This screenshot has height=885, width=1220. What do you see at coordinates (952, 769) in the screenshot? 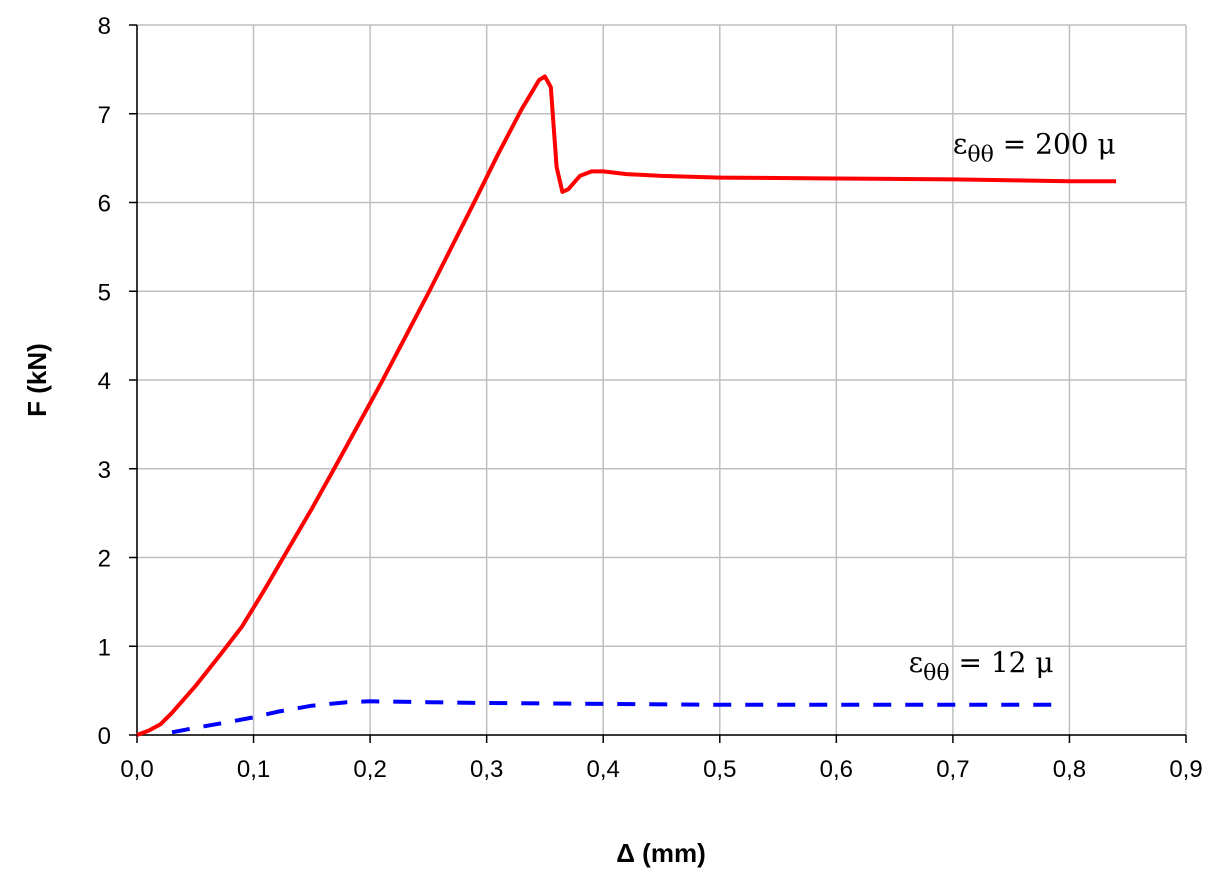
I see `x-tick-label: 0,7` at bounding box center [952, 769].